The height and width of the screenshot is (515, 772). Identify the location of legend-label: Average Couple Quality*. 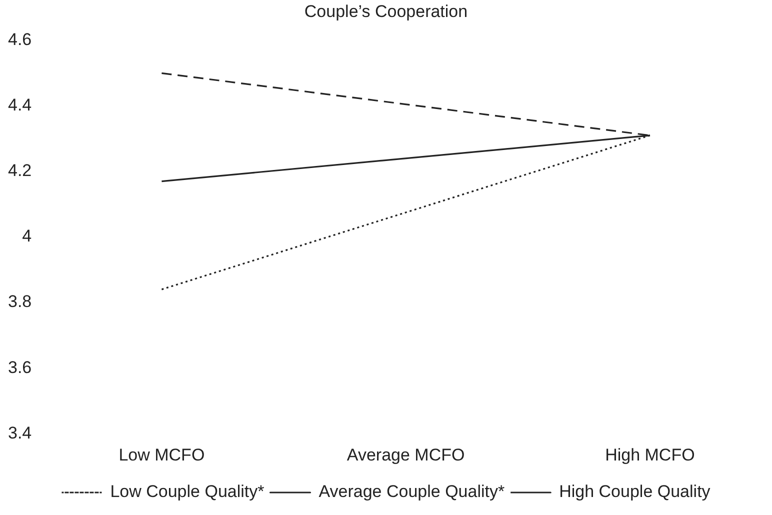
(411, 492).